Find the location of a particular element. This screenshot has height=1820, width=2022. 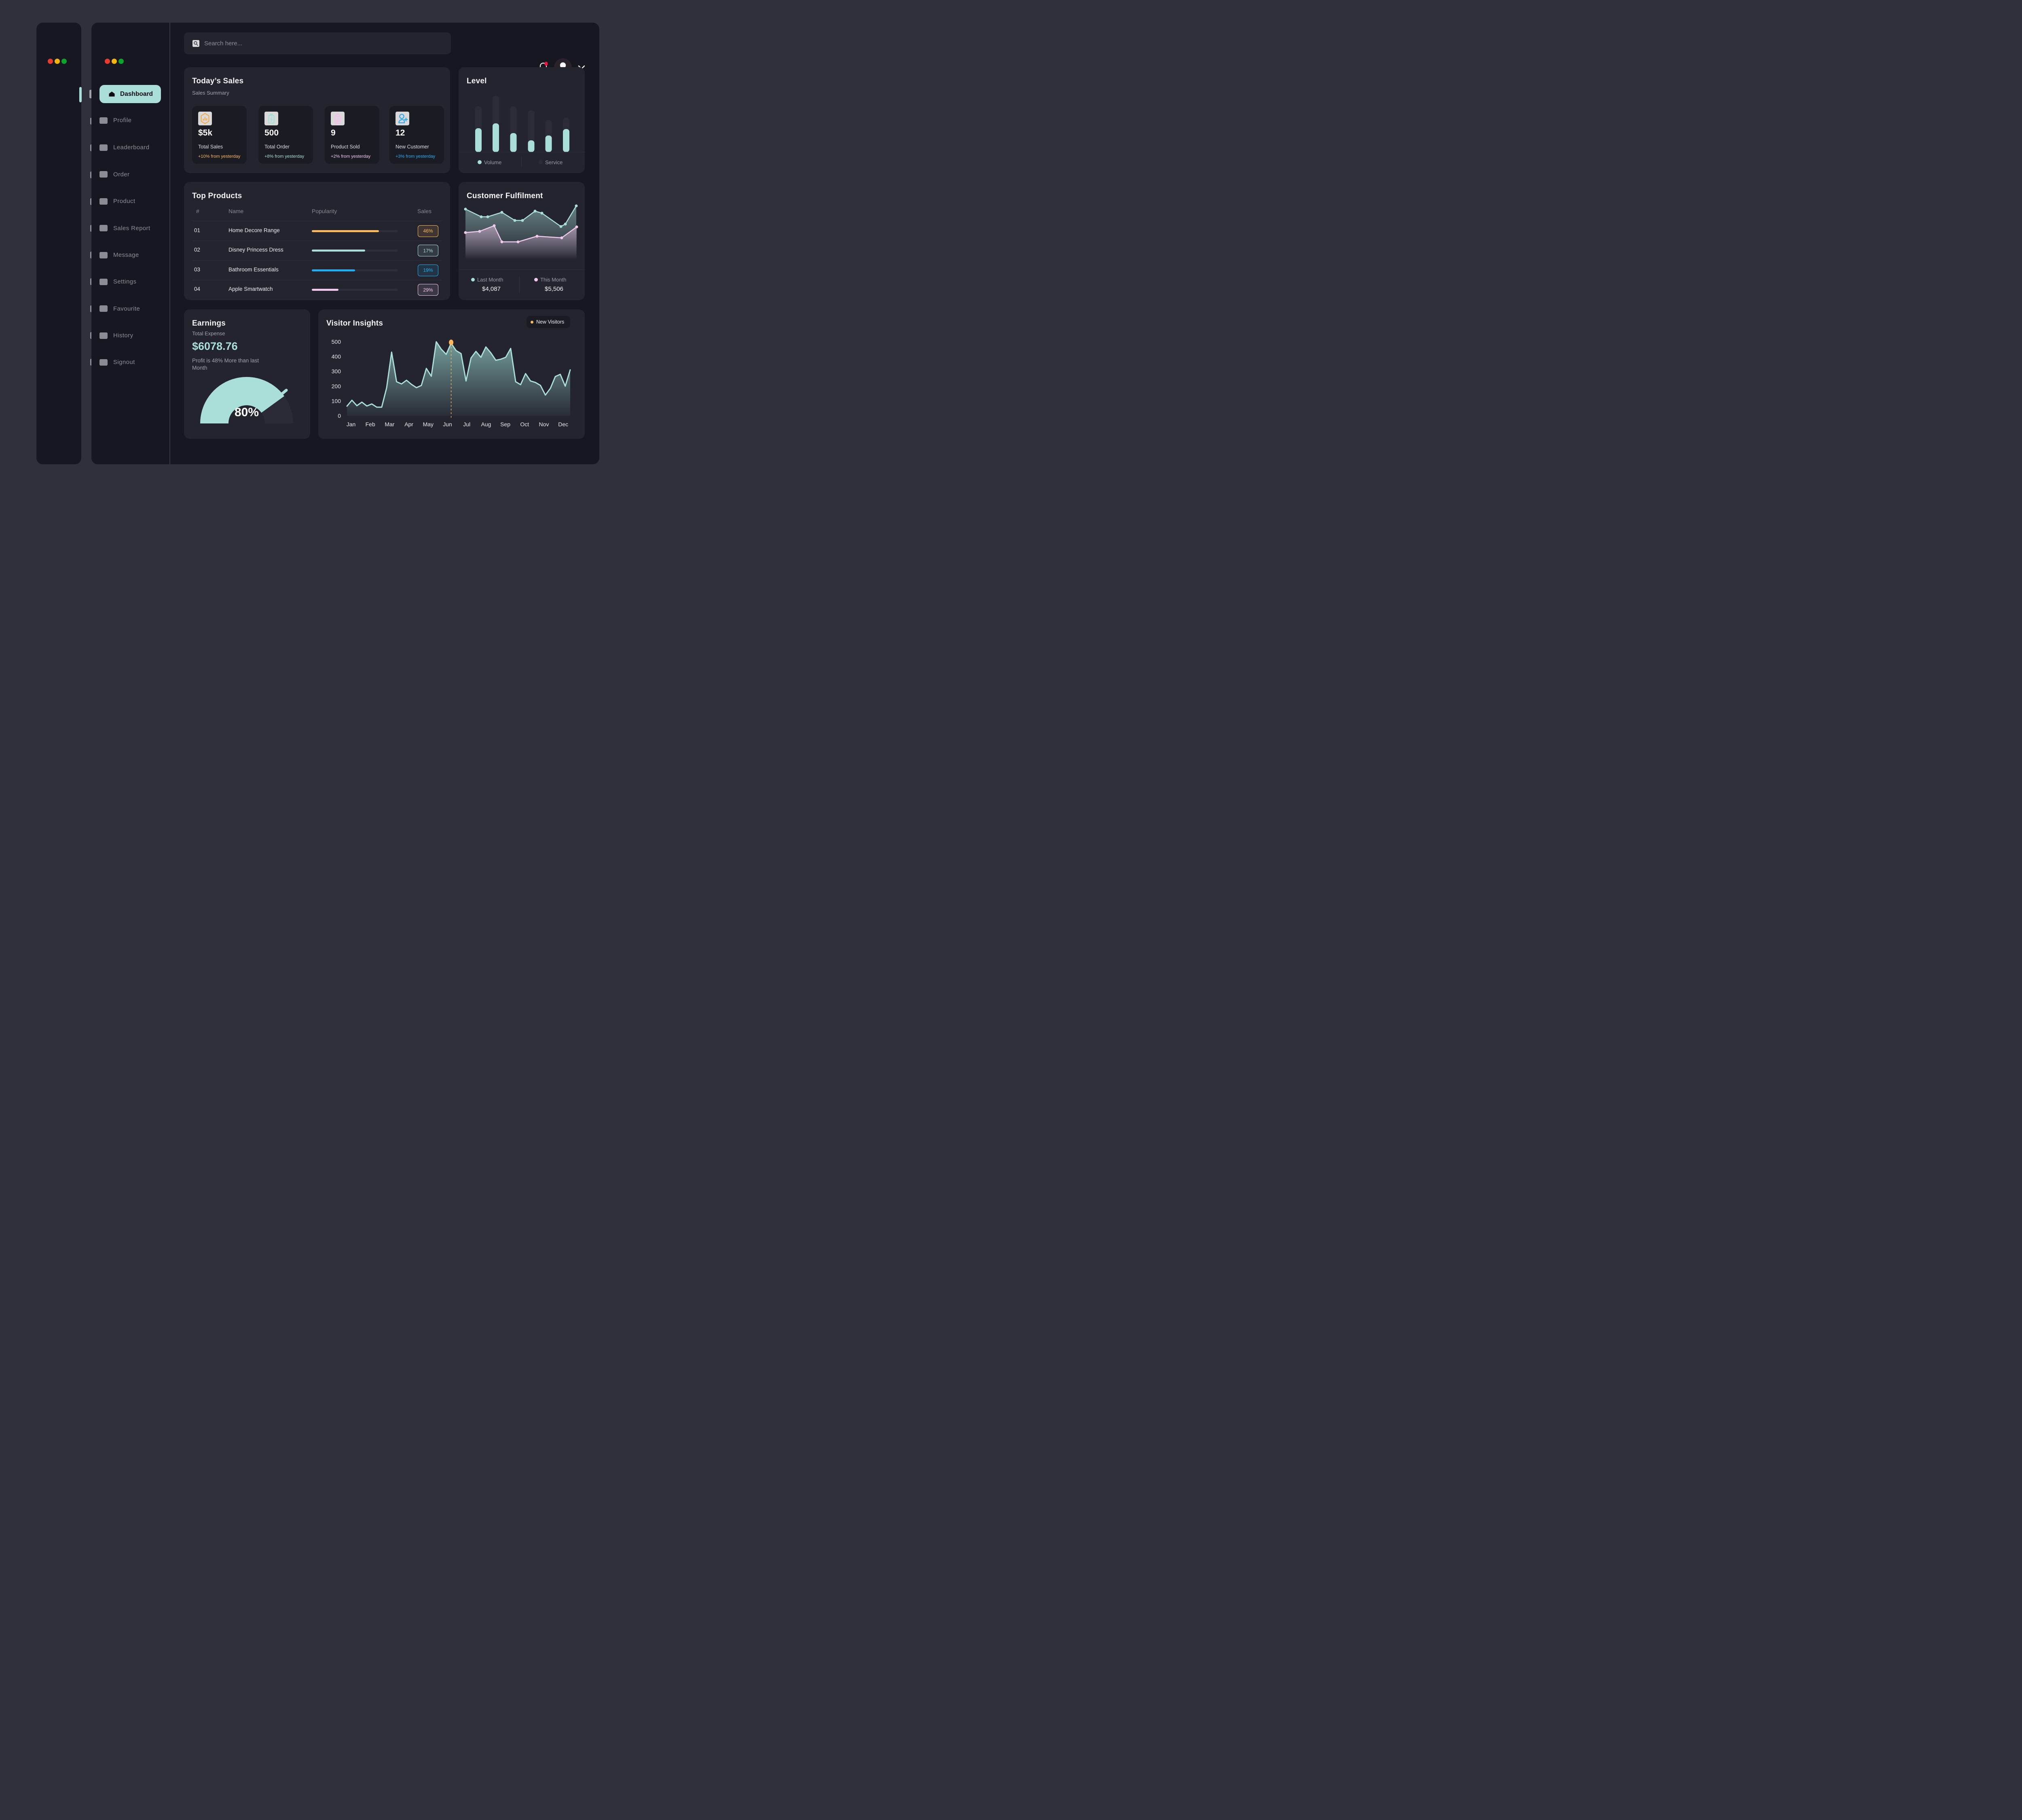

svg-text: Mar is located at coordinates (389, 424).